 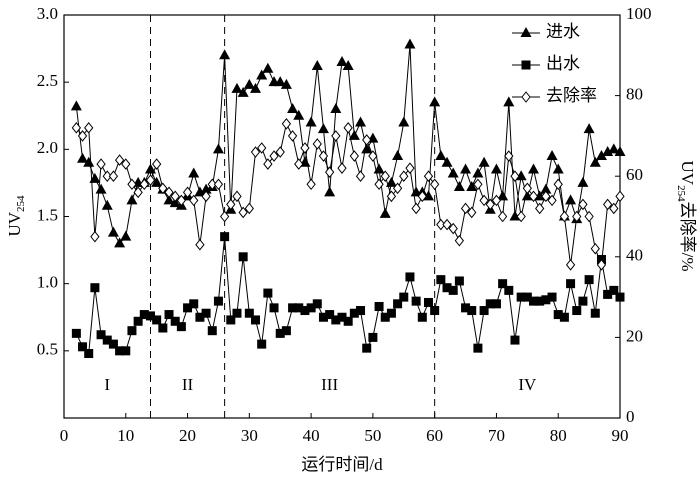 What do you see at coordinates (681, 193) in the screenshot?
I see `y2-label-sub: 254` at bounding box center [681, 193].